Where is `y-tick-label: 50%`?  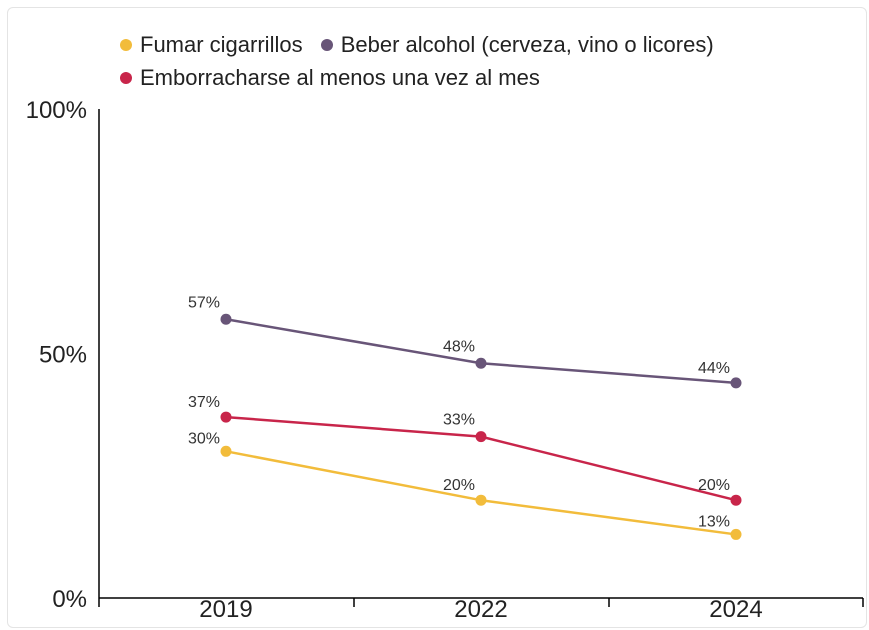
y-tick-label: 50% is located at coordinates (63, 355).